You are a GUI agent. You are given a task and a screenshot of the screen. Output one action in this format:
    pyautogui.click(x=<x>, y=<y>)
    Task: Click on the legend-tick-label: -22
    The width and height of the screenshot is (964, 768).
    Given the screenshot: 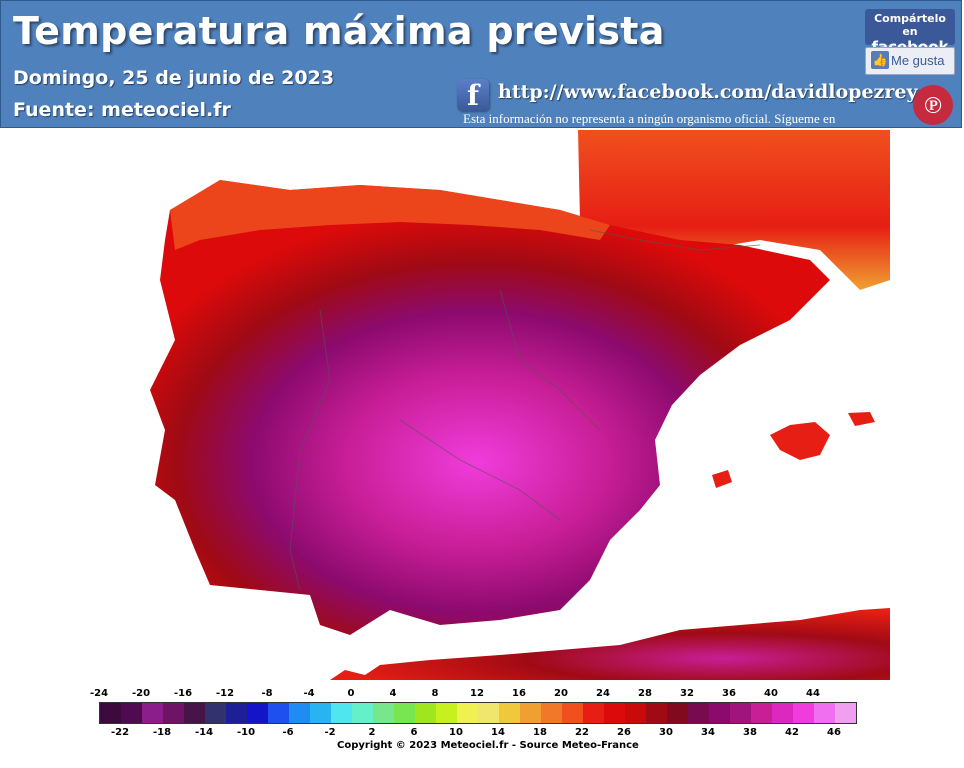 What is the action you would take?
    pyautogui.click(x=120, y=732)
    